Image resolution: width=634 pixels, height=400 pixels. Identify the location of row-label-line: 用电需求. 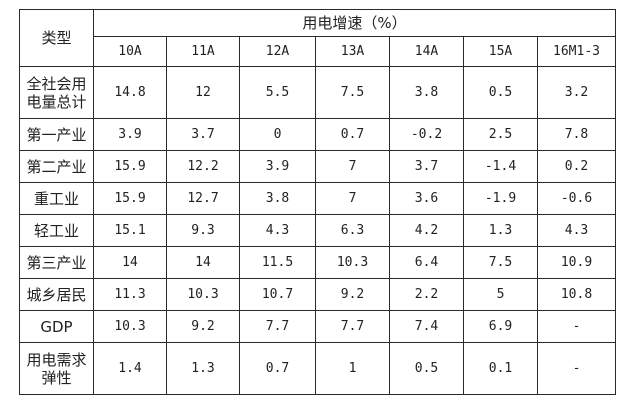
(56, 359).